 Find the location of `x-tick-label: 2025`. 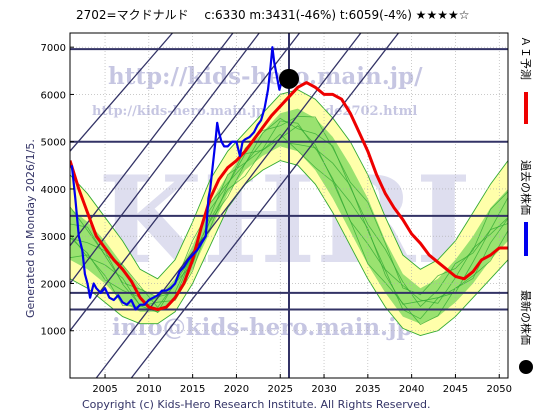

x-tick-label: 2025 is located at coordinates (280, 389).